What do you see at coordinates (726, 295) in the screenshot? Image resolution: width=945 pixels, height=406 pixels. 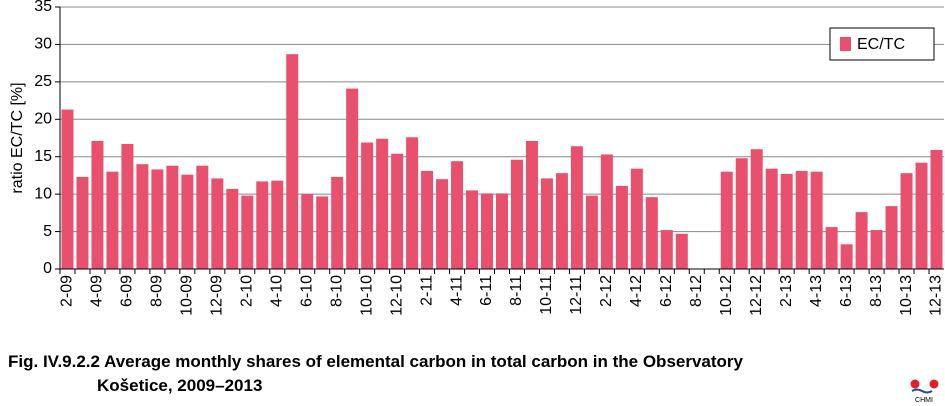 I see `x-tick-label: 10-12` at bounding box center [726, 295].